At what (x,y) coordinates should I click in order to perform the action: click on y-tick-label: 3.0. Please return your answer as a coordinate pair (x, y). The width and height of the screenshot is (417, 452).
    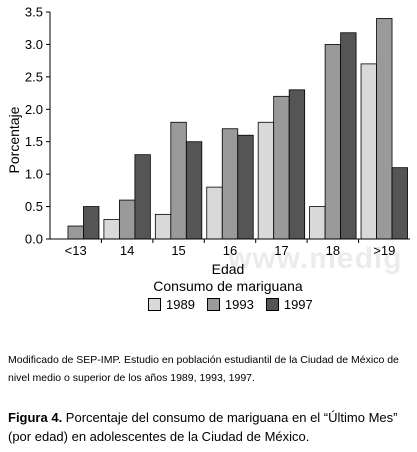
    Looking at the image, I should click on (34, 44).